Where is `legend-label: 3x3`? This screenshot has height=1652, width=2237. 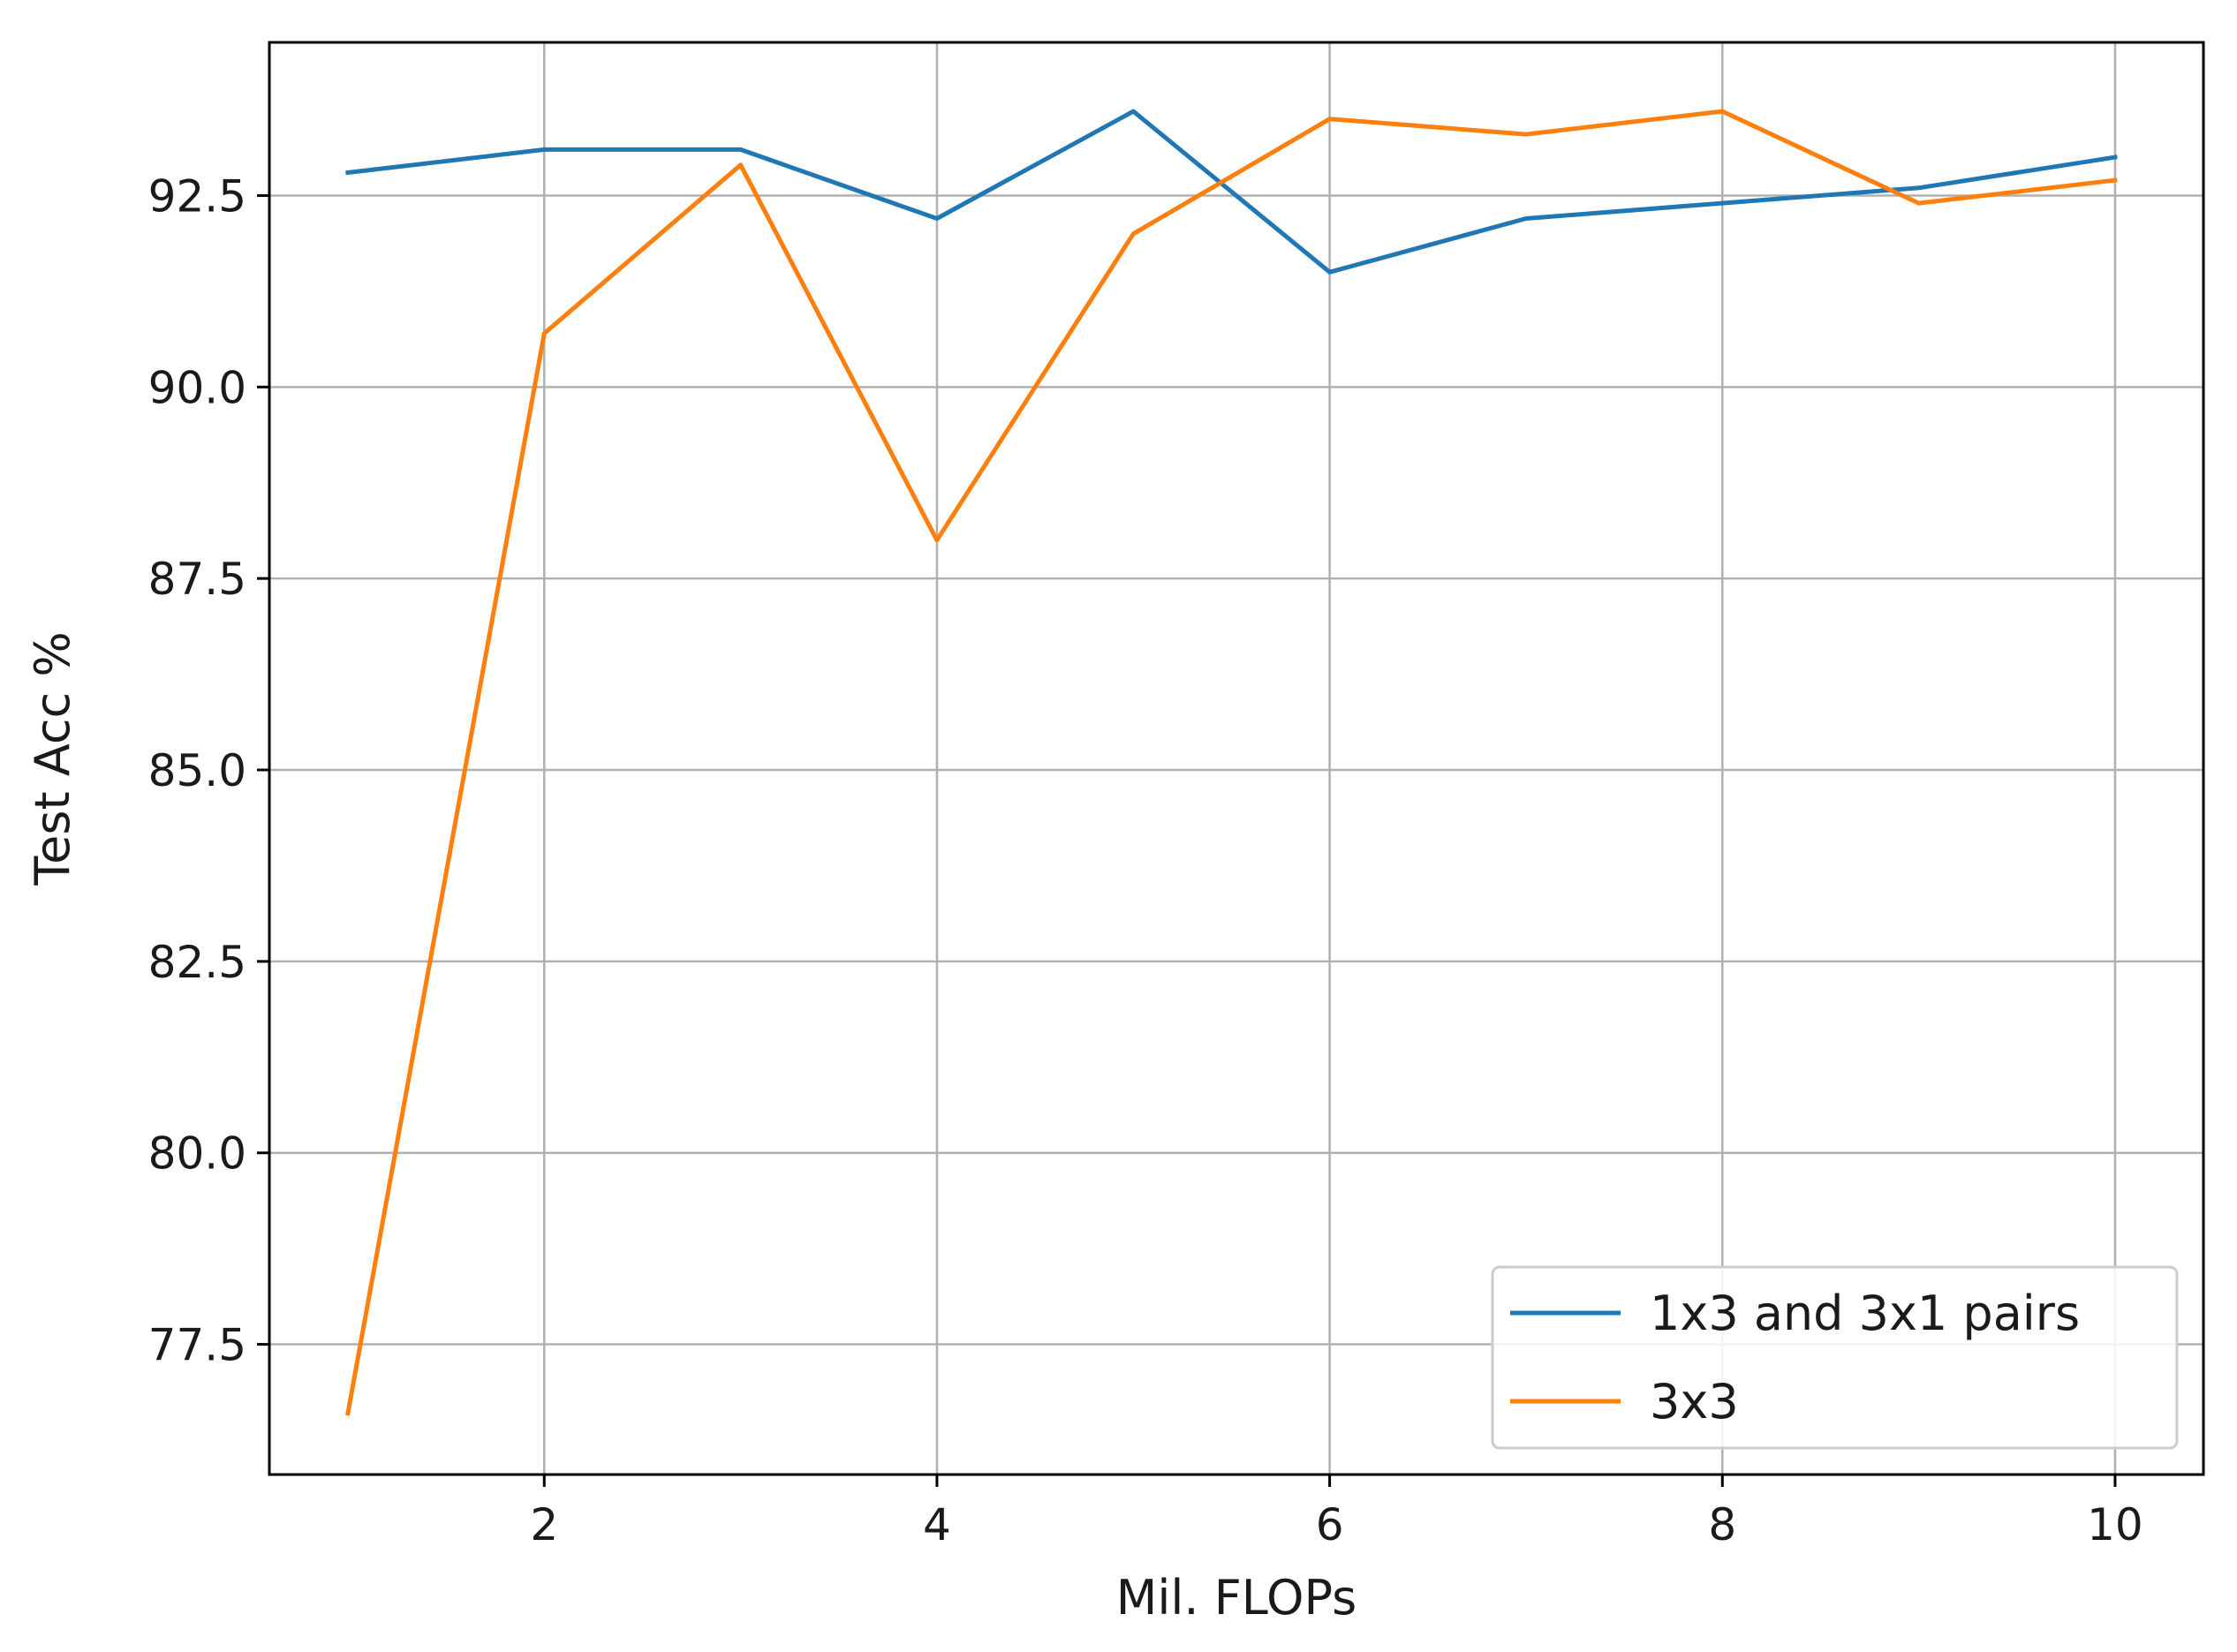 legend-label: 3x3 is located at coordinates (1694, 1401).